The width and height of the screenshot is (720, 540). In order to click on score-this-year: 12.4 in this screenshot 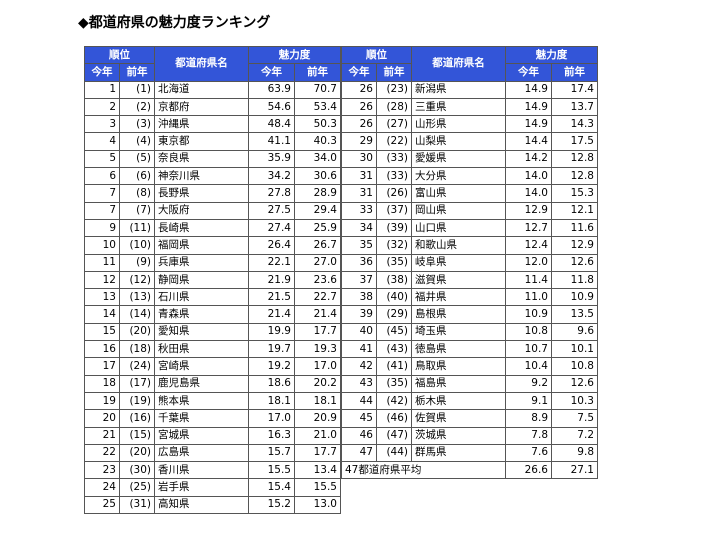, I will do `click(528, 245)`.